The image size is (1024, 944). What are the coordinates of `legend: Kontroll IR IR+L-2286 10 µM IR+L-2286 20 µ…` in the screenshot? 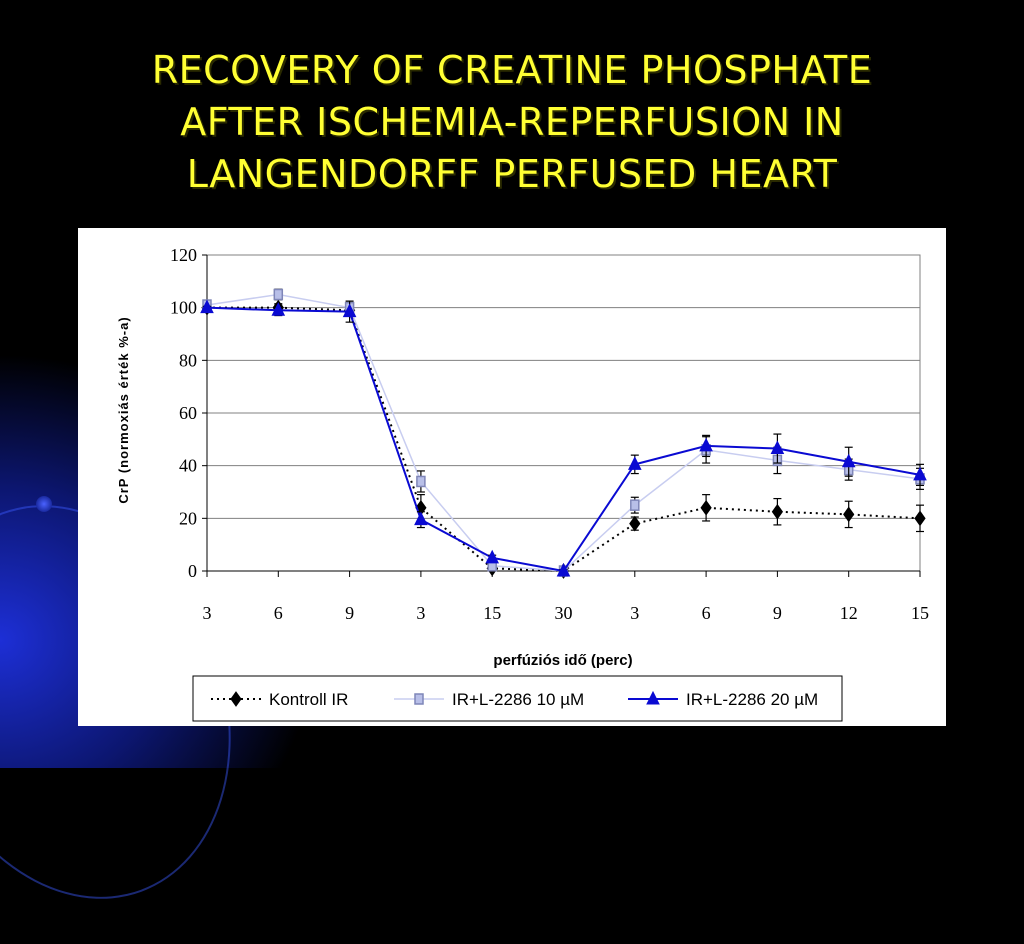 It's located at (517, 698).